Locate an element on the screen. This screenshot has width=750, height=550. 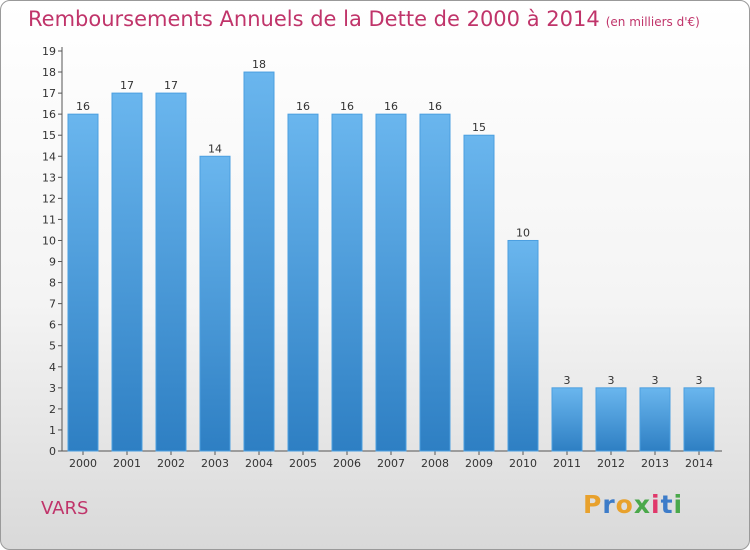
y-tick-label: 15 is located at coordinates (49, 135).